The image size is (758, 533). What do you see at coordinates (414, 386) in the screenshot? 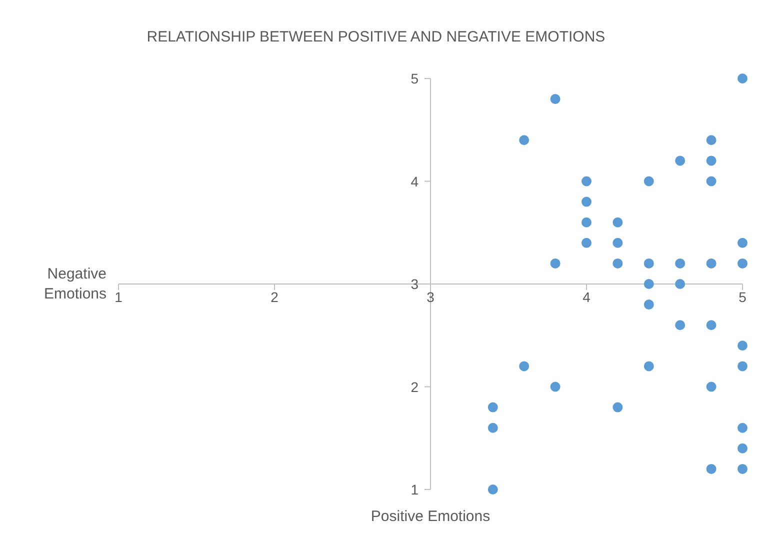
I see `y-tick-label: 2` at bounding box center [414, 386].